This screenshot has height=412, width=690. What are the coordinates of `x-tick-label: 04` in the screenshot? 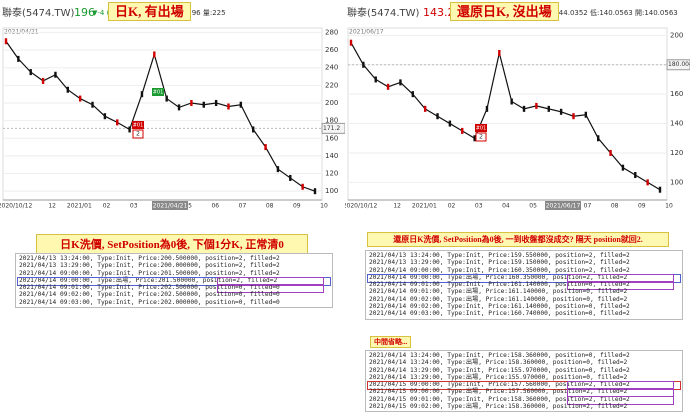 It's located at (506, 206).